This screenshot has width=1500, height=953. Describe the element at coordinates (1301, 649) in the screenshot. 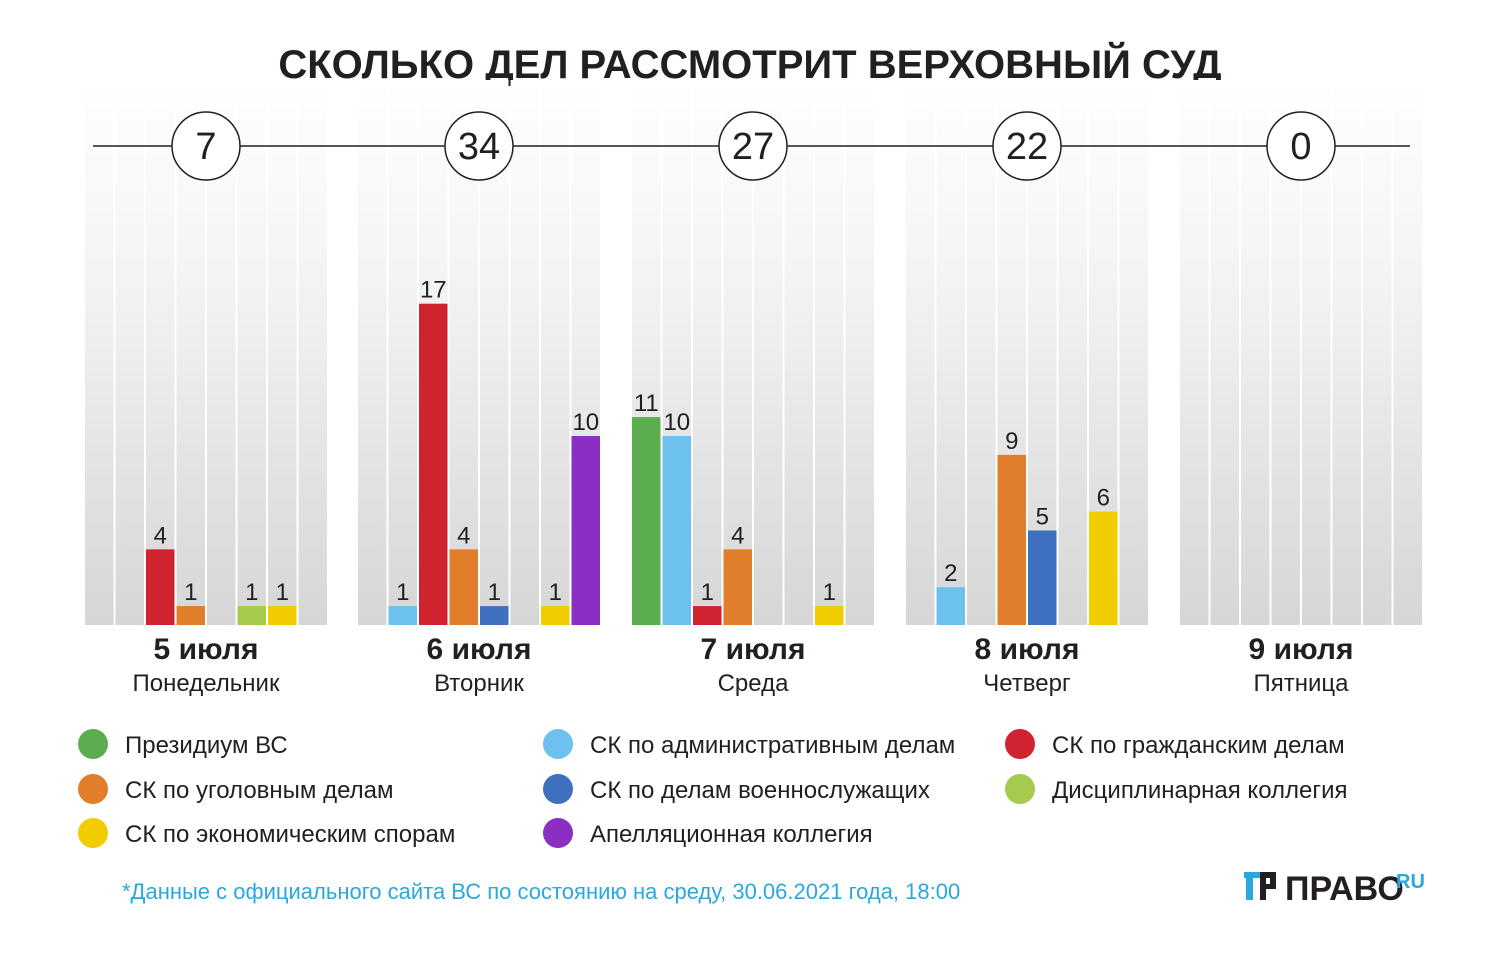

I see `day-date-label: 9 июля` at that location.